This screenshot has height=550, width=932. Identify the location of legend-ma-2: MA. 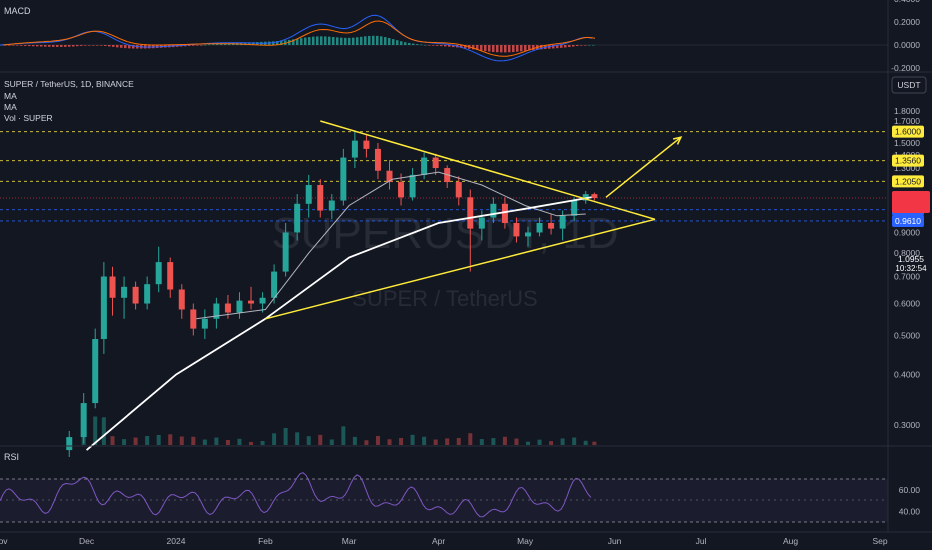
(10, 107).